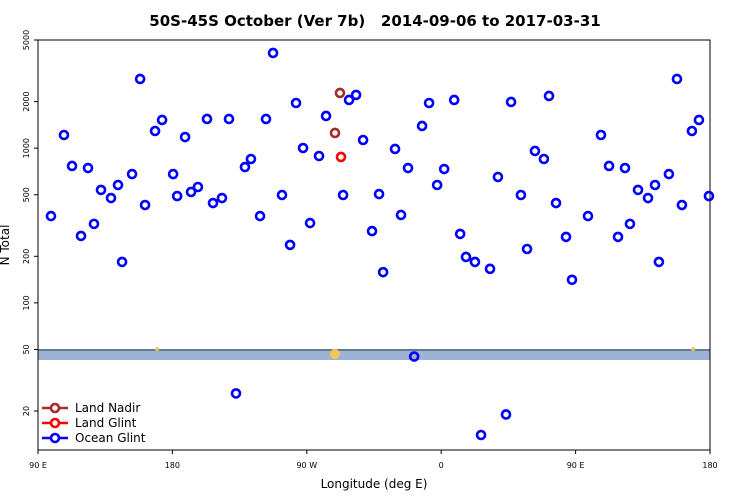 The height and width of the screenshot is (504, 750). I want to click on x-tick-label: 90 E, so click(38, 465).